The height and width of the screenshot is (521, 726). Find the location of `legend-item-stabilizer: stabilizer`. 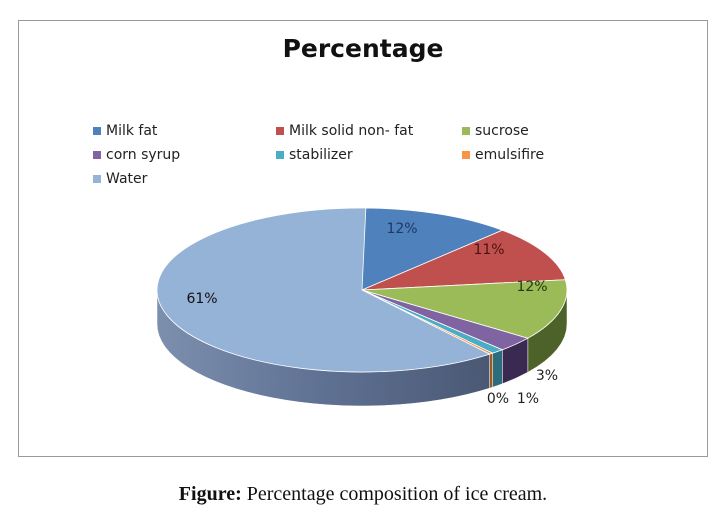

legend-item-stabilizer: stabilizer is located at coordinates (314, 155).